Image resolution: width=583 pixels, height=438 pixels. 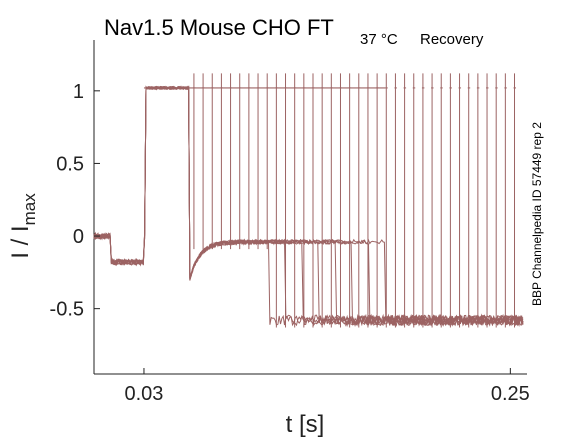 What do you see at coordinates (78, 92) in the screenshot?
I see `y-tick-label: 1` at bounding box center [78, 92].